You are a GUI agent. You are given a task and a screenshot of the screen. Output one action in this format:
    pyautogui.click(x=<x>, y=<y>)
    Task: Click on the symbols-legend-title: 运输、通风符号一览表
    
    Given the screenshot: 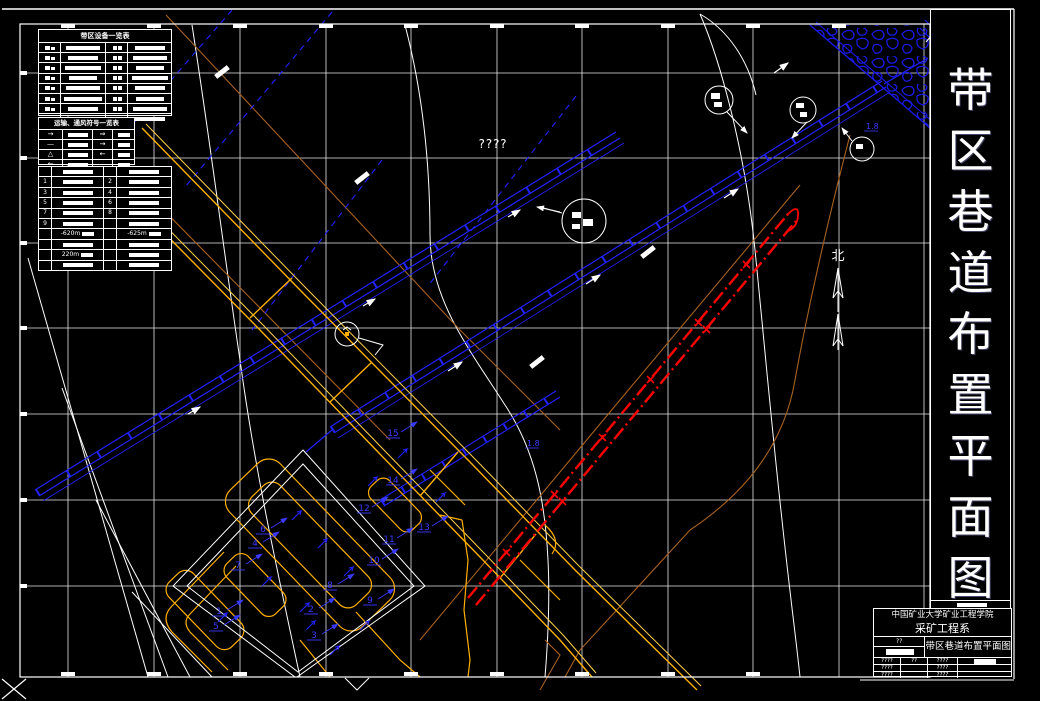 What is the action you would take?
    pyautogui.click(x=86, y=124)
    